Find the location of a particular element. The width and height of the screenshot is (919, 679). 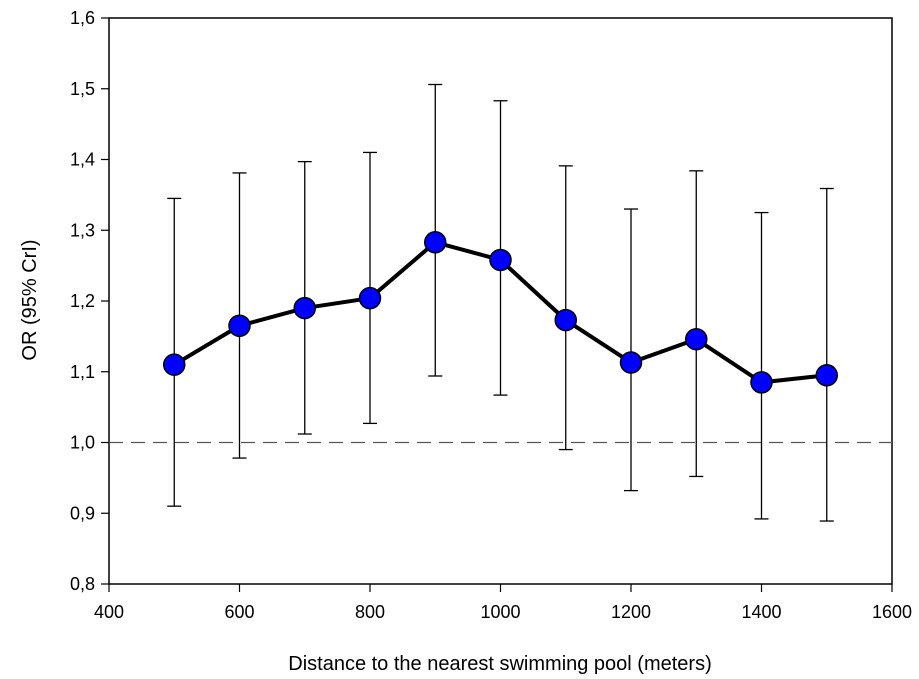

x-tick-label: 800 is located at coordinates (370, 612).